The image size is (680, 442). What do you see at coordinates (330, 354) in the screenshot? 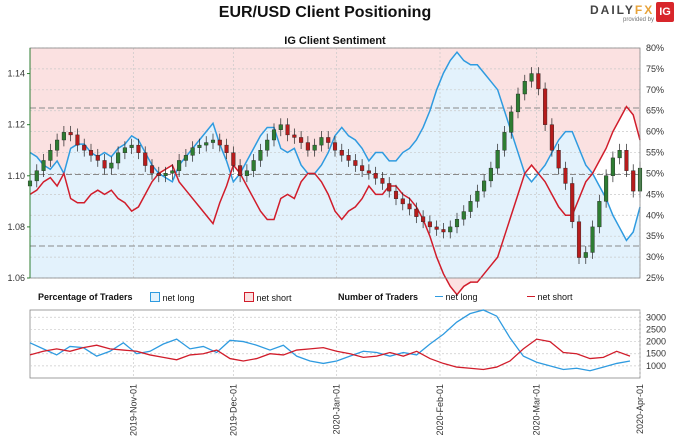
I see `net-short-count-line` at bounding box center [330, 354].